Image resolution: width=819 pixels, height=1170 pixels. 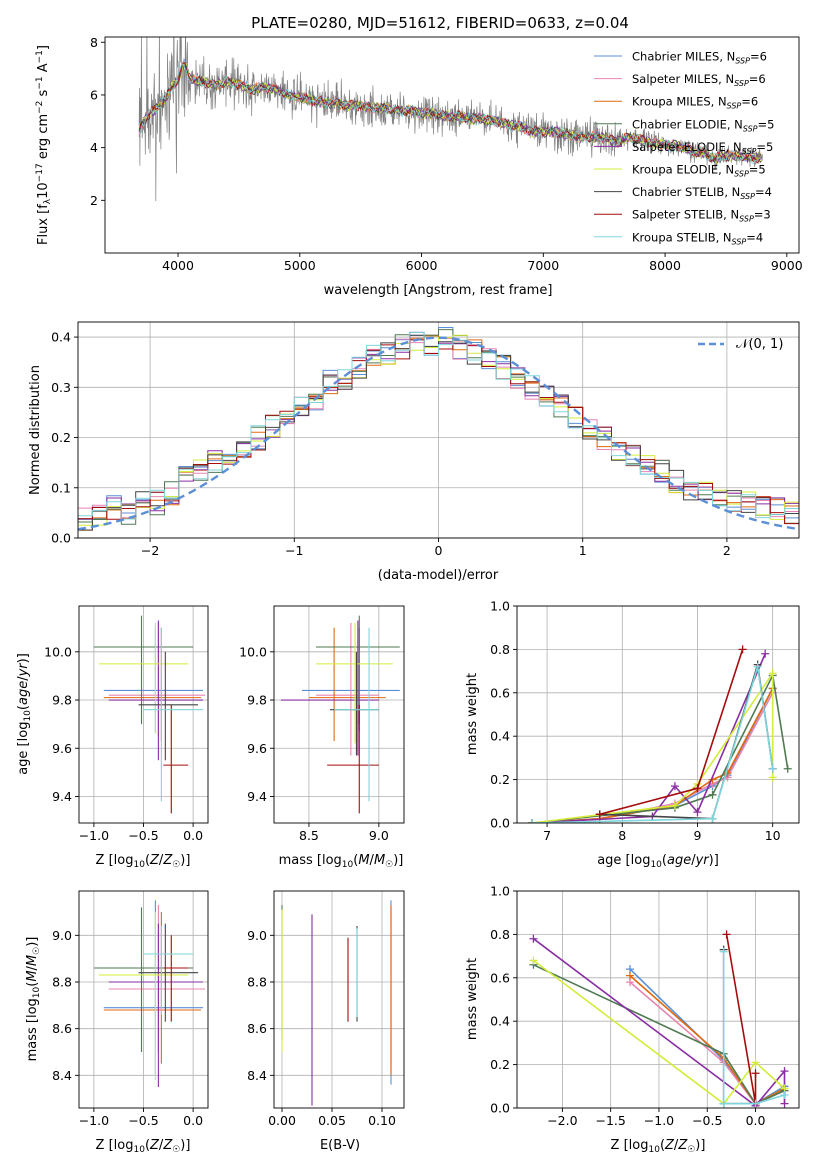 I want to click on y-tick-label: 9.6, so click(x=257, y=748).